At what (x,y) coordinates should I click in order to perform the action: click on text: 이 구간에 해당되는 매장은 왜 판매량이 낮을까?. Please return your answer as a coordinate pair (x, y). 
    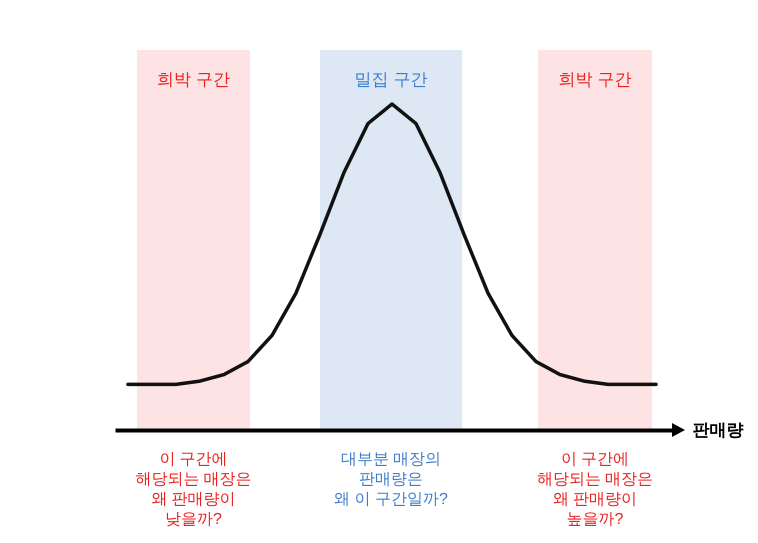
    Looking at the image, I should click on (193, 489).